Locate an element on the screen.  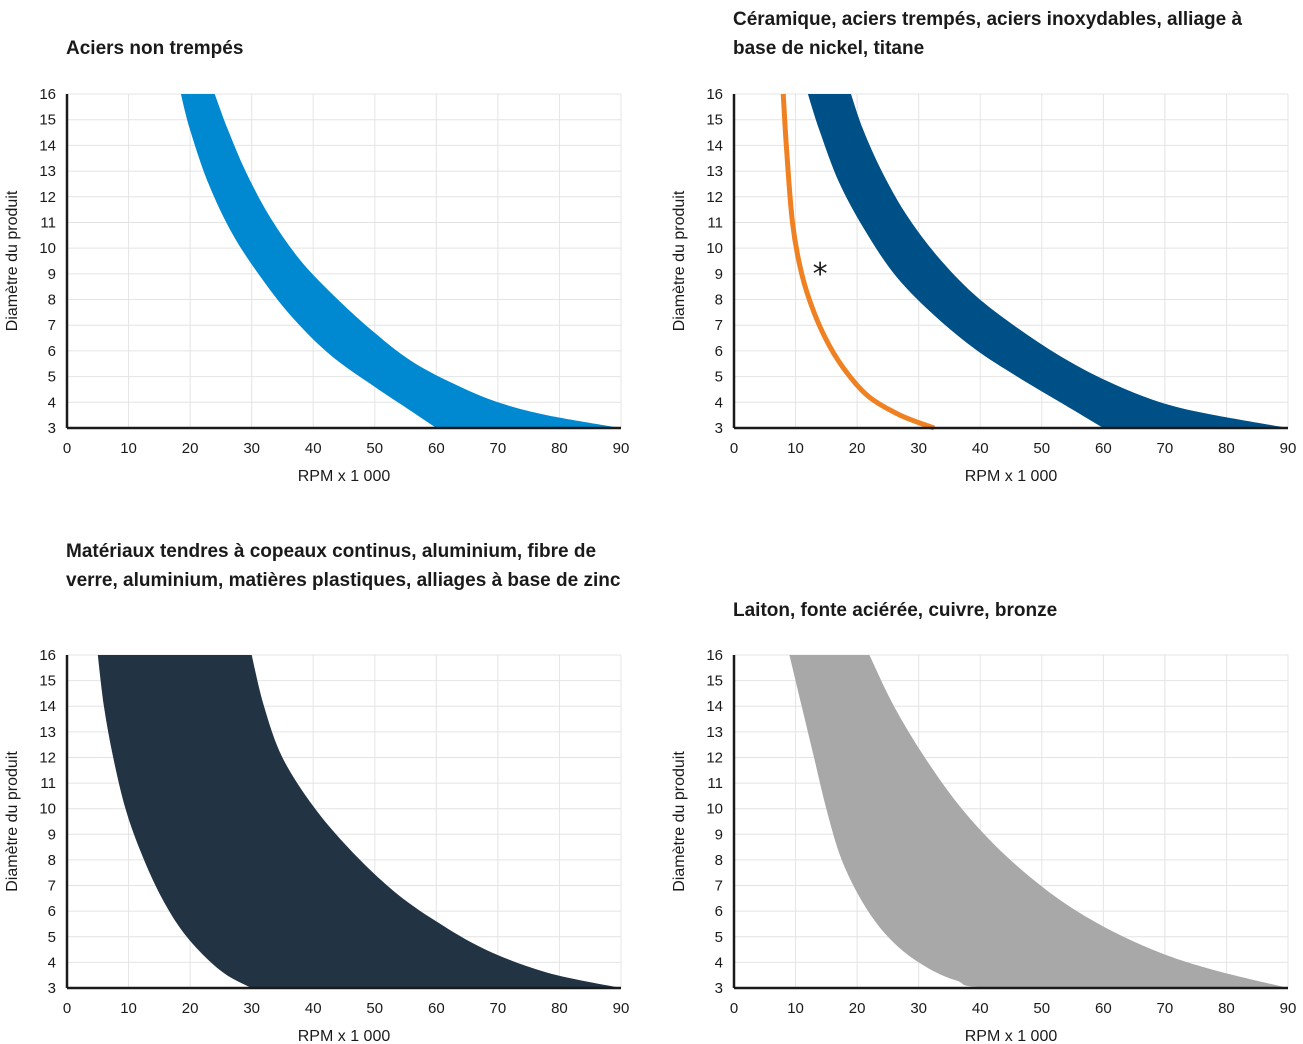
chart-title: Aciers non trempés is located at coordinates (155, 48).